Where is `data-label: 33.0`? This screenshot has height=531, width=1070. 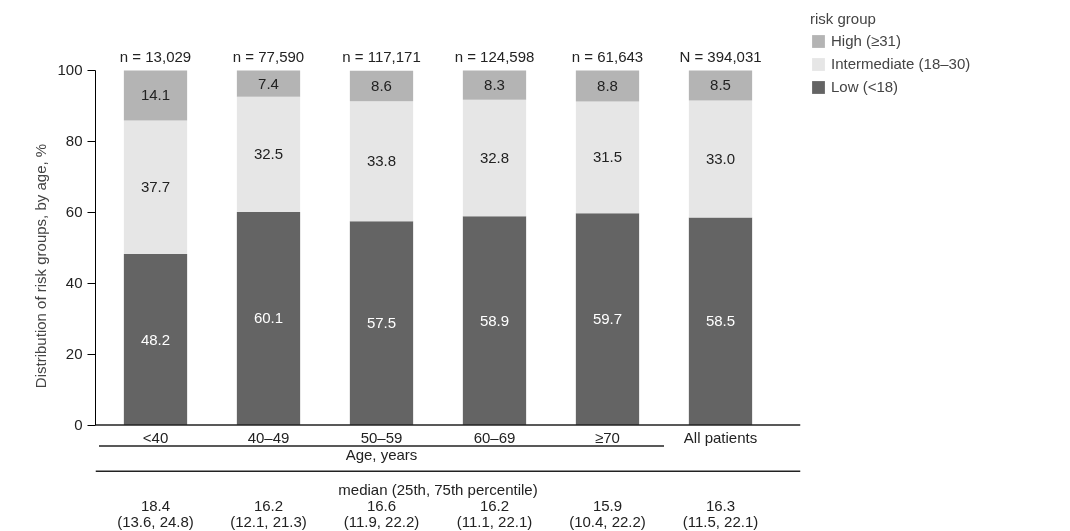 data-label: 33.0 is located at coordinates (720, 159).